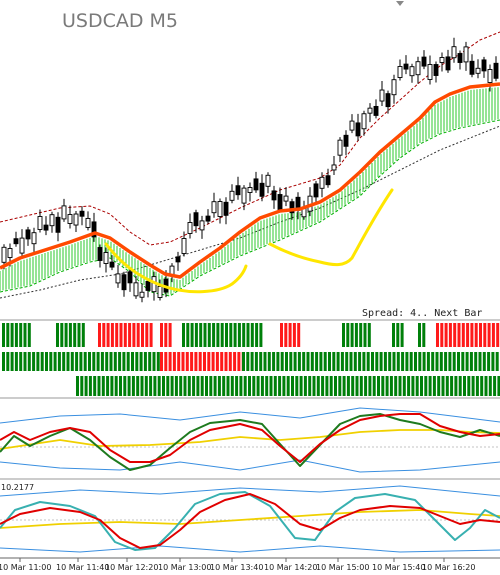 This screenshot has width=500, height=575. I want to click on osc2-red-line, so click(250, 521).